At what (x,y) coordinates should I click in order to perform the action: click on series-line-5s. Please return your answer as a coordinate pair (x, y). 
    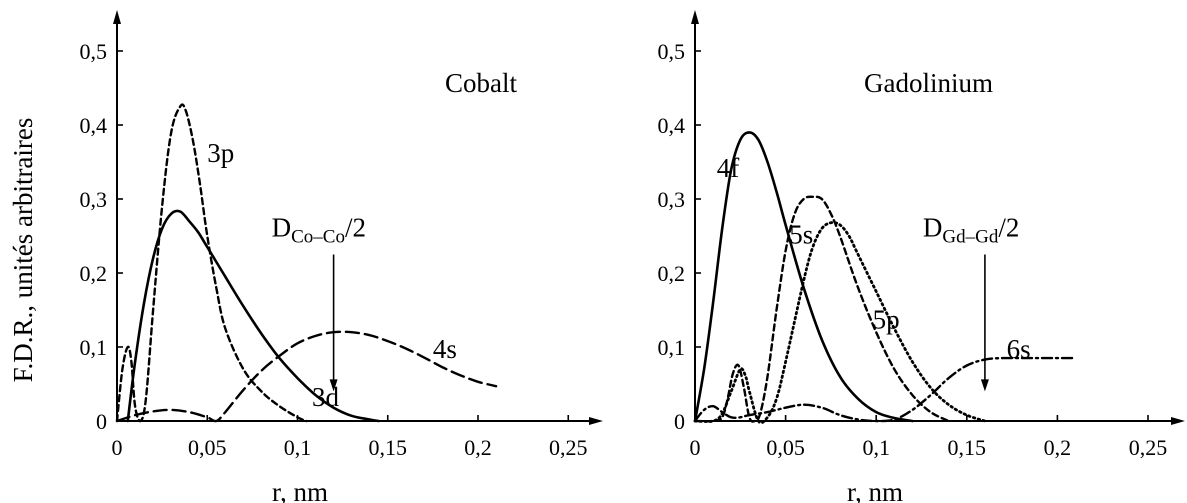
    Looking at the image, I should click on (821, 309).